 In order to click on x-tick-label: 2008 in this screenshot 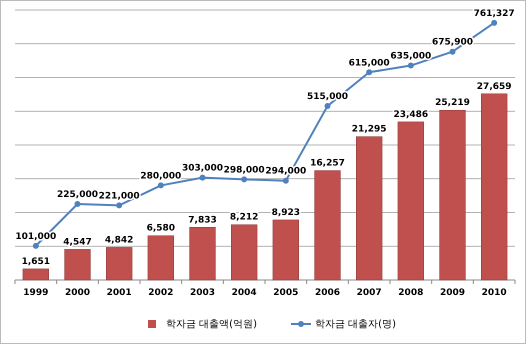, I will do `click(411, 293)`.